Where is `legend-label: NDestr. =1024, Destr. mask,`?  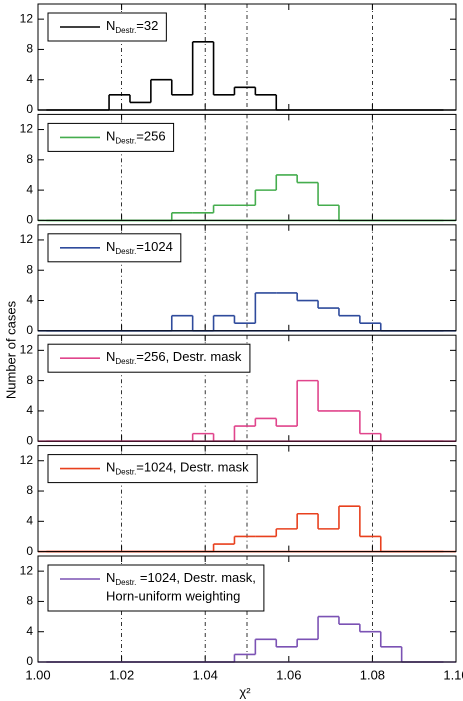 legend-label: NDestr. =1024, Destr. mask, is located at coordinates (181, 578).